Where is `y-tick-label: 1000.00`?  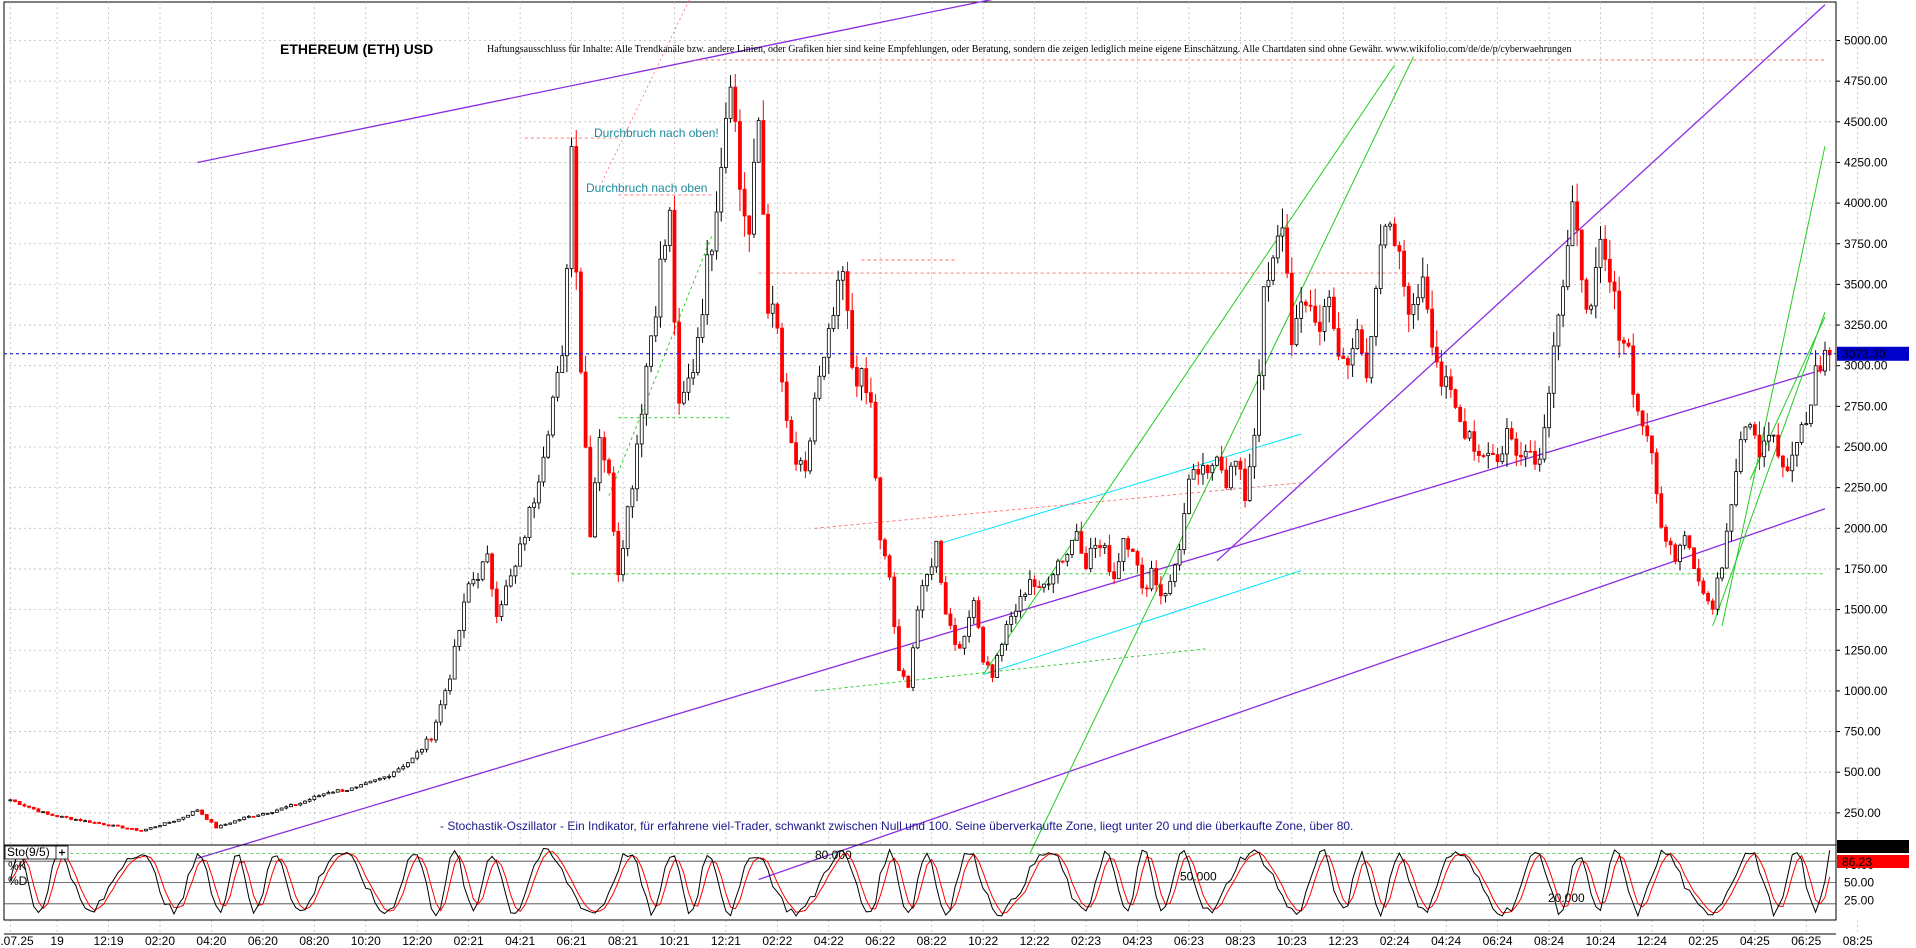 y-tick-label: 1000.00 is located at coordinates (1866, 691).